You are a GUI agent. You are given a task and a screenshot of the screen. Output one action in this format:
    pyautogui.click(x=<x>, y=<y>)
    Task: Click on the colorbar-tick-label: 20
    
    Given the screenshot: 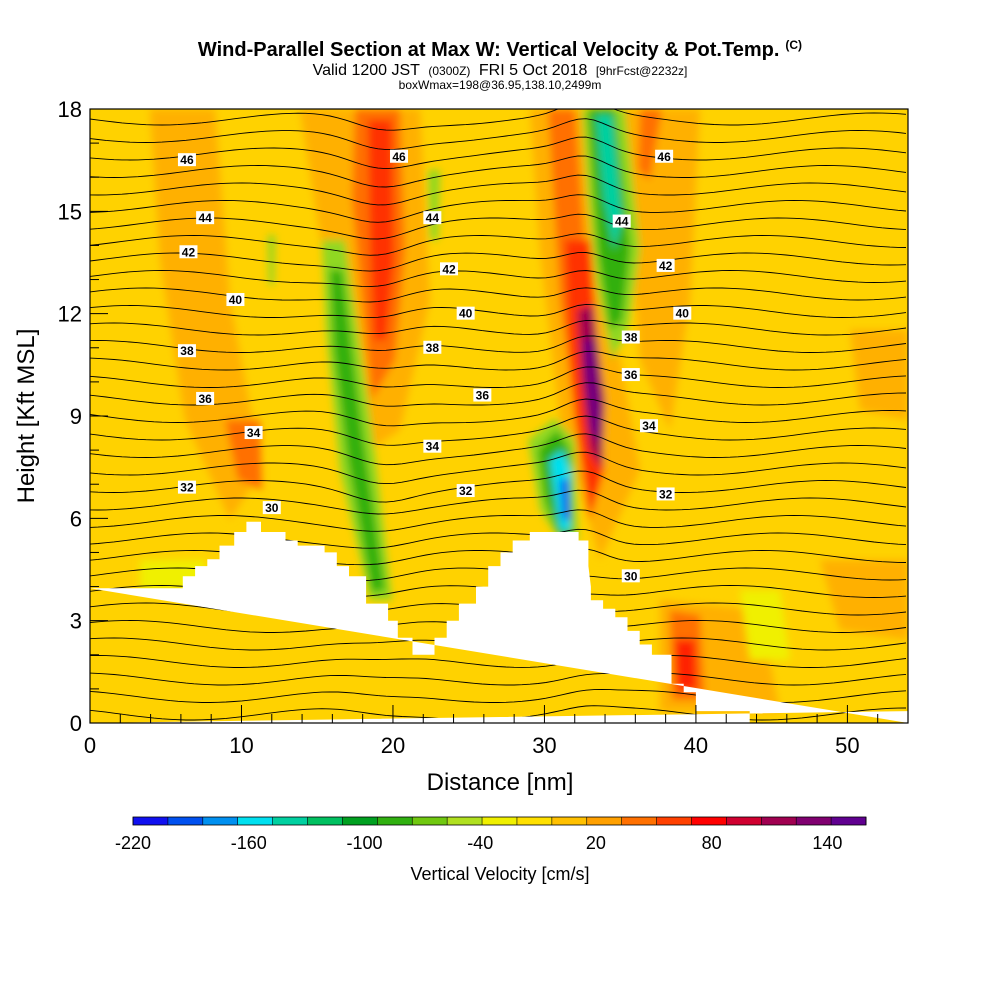 What is the action you would take?
    pyautogui.click(x=596, y=843)
    